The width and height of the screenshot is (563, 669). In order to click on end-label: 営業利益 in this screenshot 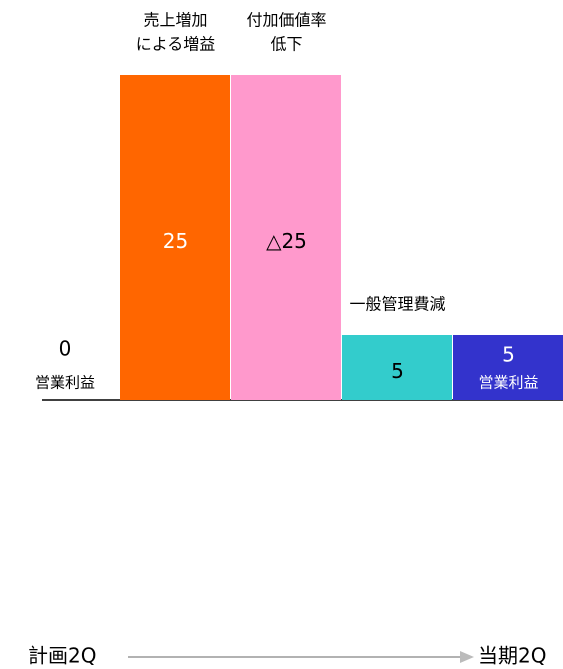, I will do `click(508, 383)`.